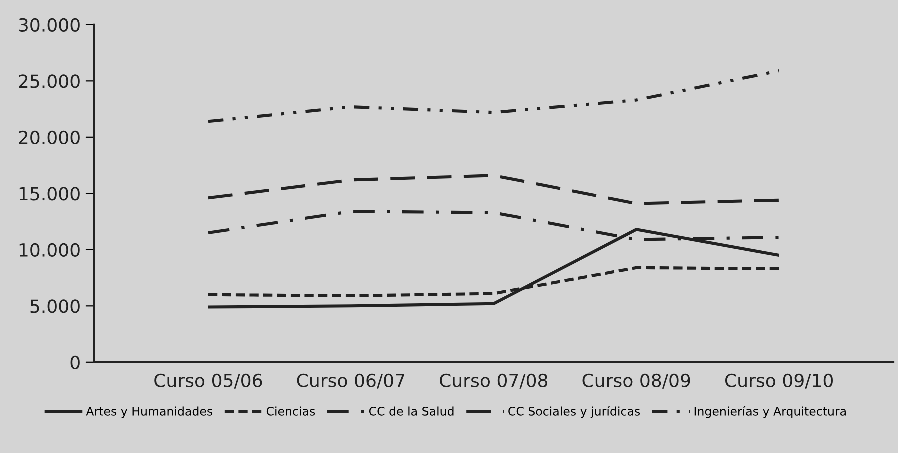 This screenshot has width=898, height=453. Describe the element at coordinates (50, 250) in the screenshot. I see `y-tick-label: 10.000` at that location.